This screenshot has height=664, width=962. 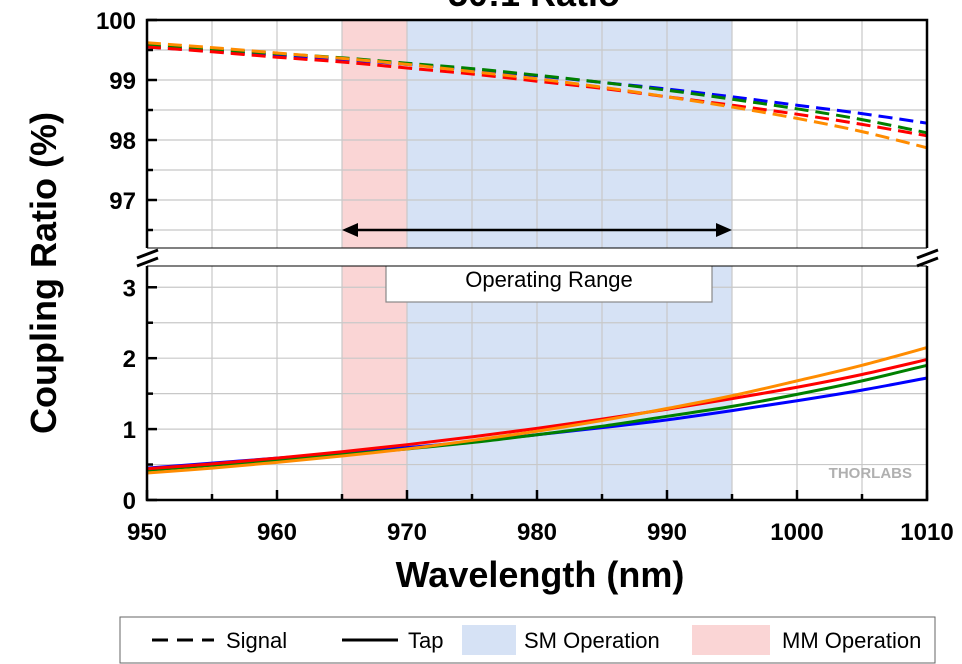 What do you see at coordinates (489, 640) in the screenshot?
I see `legend-sm-swatch` at bounding box center [489, 640].